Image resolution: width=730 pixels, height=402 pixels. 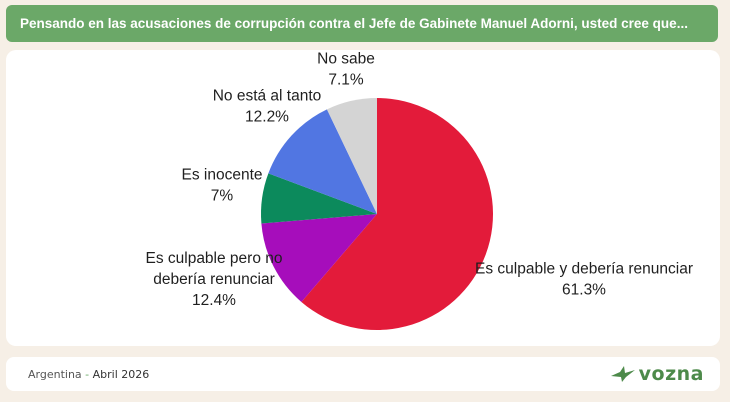 What do you see at coordinates (346, 70) in the screenshot?
I see `slice-label-5: No sabe 7.1%` at bounding box center [346, 70].